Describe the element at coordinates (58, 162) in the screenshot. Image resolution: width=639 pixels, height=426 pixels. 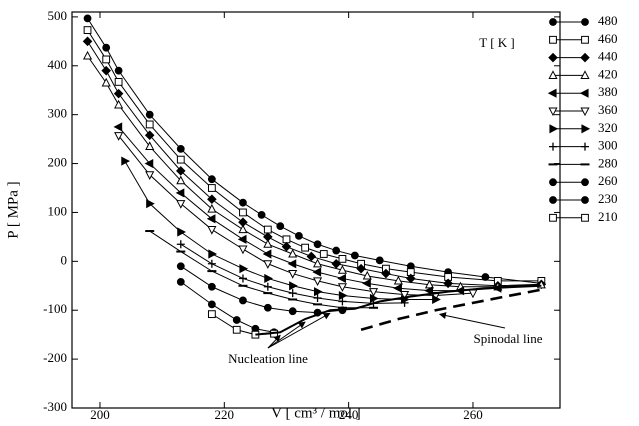
I see `y-tick-label: 200` at that location.